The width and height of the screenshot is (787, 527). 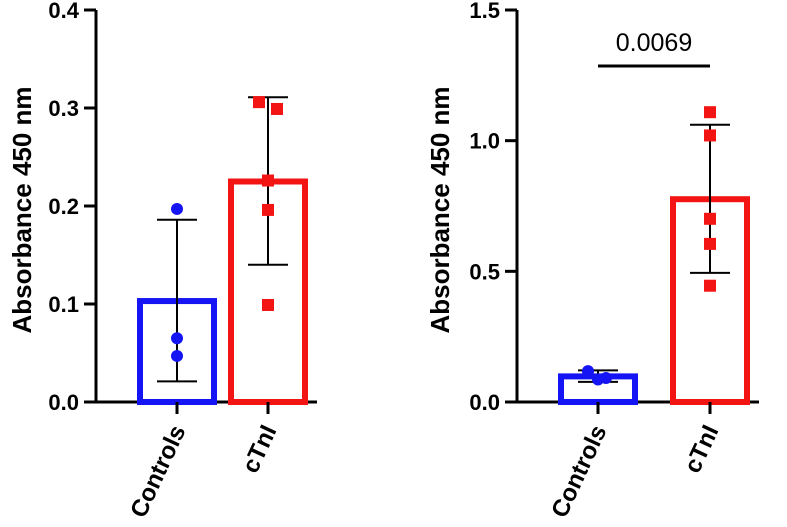 I want to click on y-tick-label: 0.3, so click(x=63, y=108).